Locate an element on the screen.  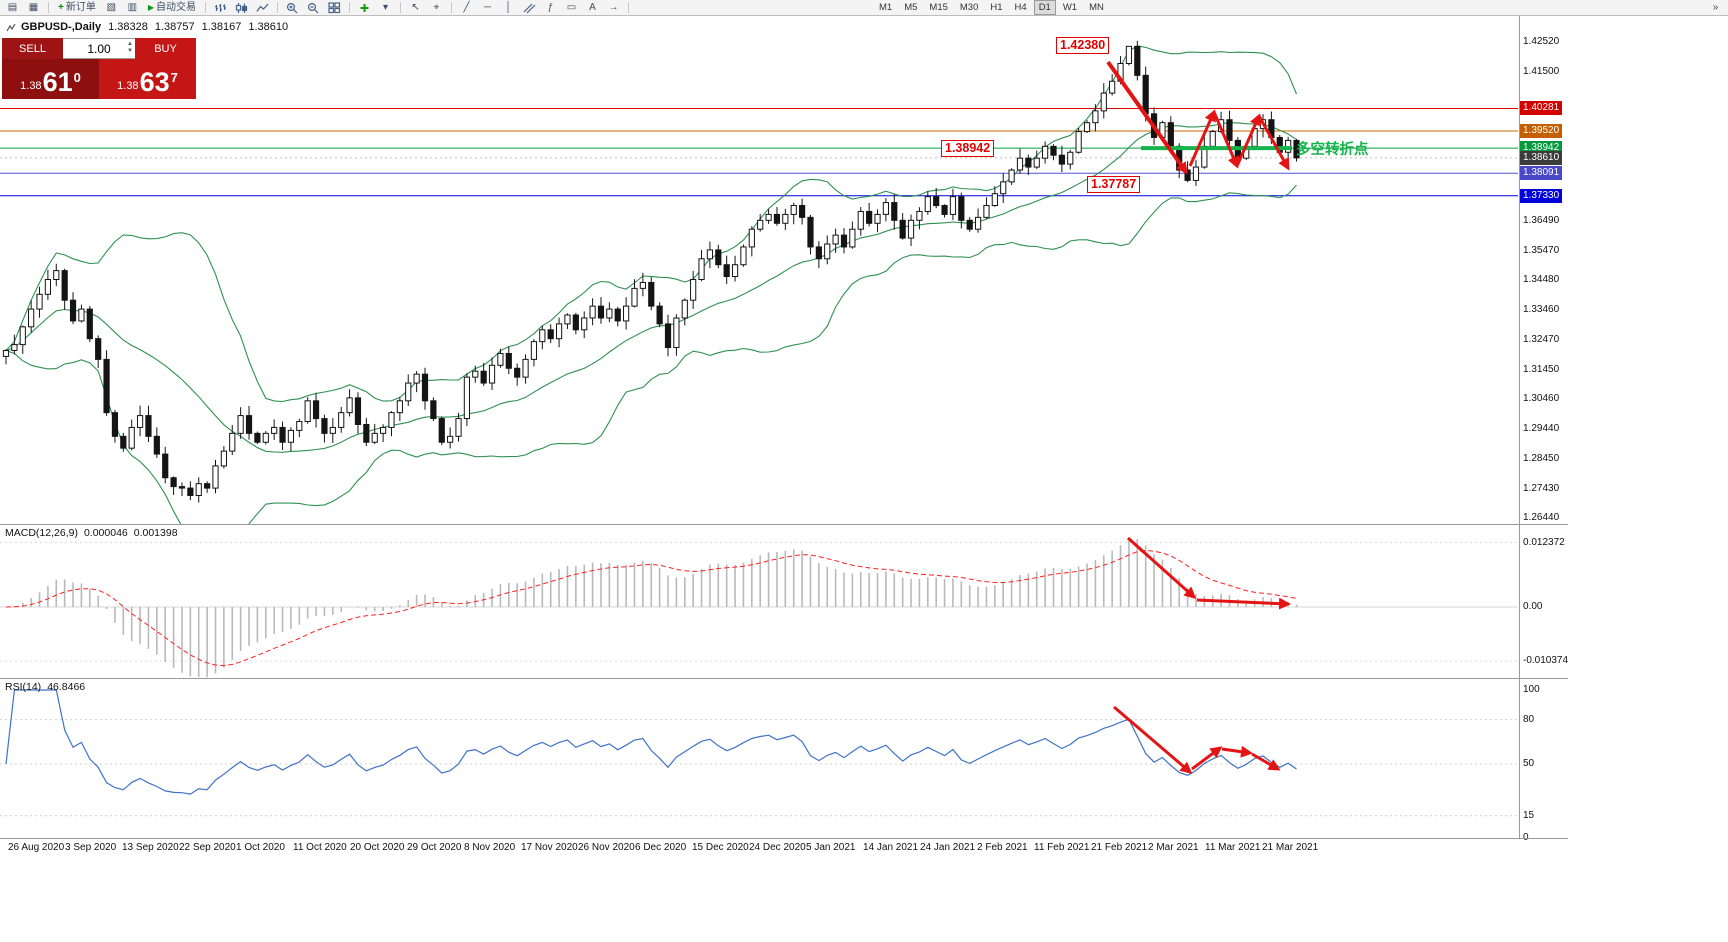
templates-dropdown-icon: ▾ is located at coordinates (385, 7).